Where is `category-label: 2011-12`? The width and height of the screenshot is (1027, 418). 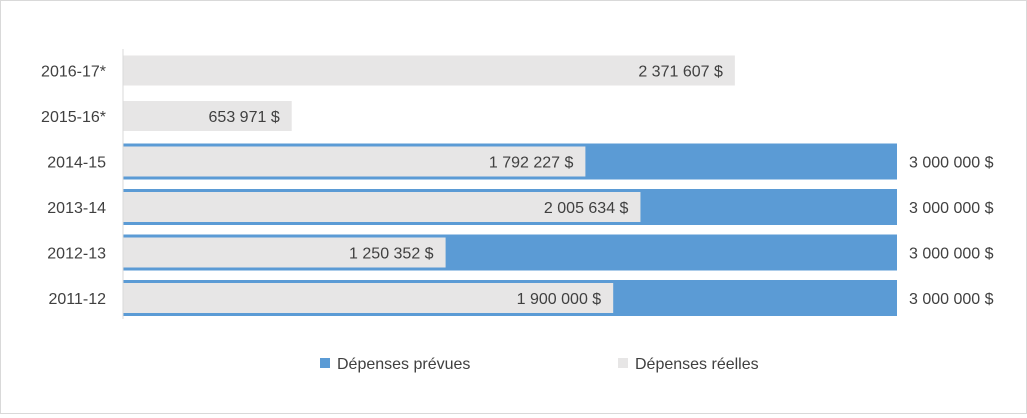 category-label: 2011-12 is located at coordinates (77, 299).